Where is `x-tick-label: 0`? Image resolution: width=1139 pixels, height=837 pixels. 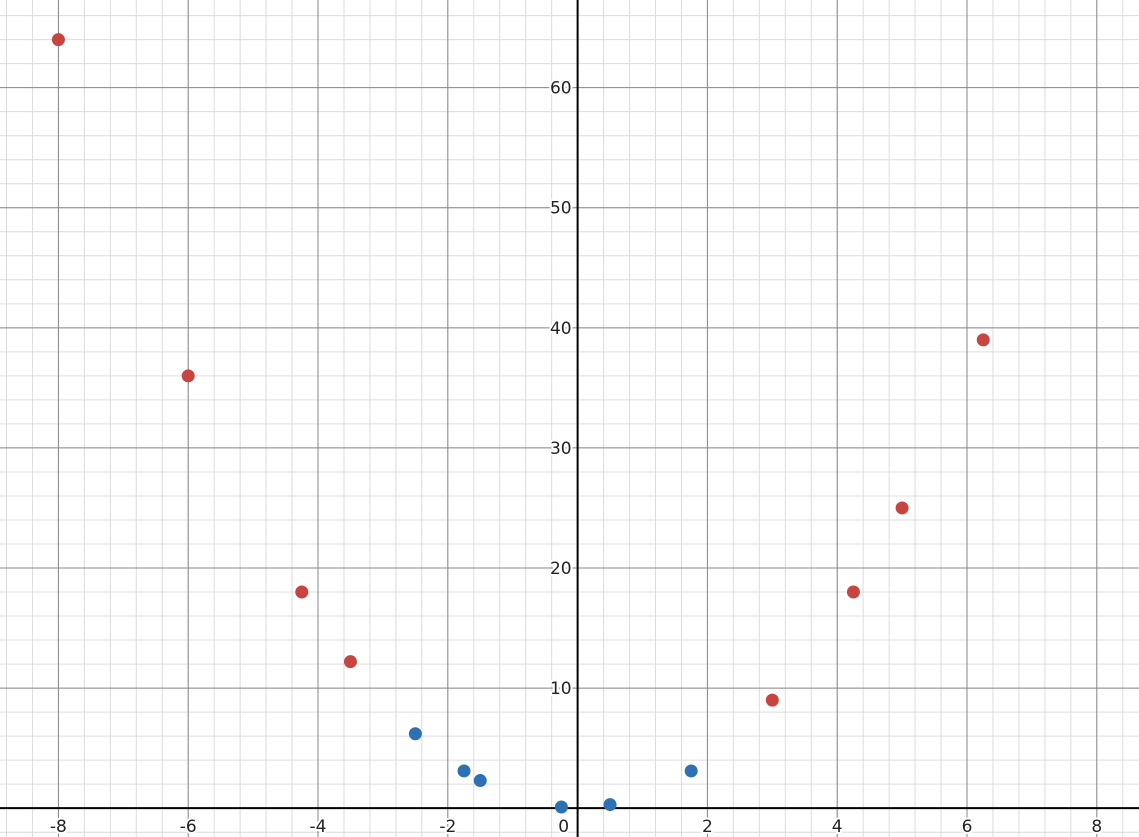
x-tick-label: 0 is located at coordinates (563, 827).